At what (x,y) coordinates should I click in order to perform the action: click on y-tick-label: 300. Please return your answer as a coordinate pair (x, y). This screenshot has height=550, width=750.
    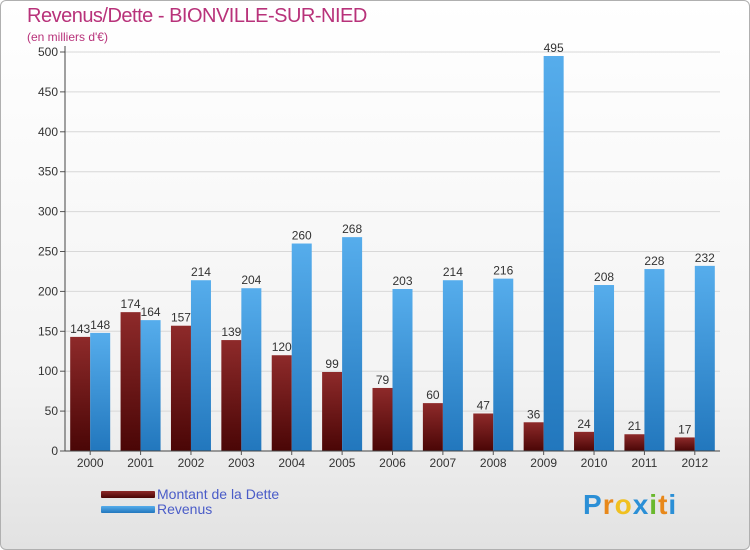
    Looking at the image, I should click on (48, 212).